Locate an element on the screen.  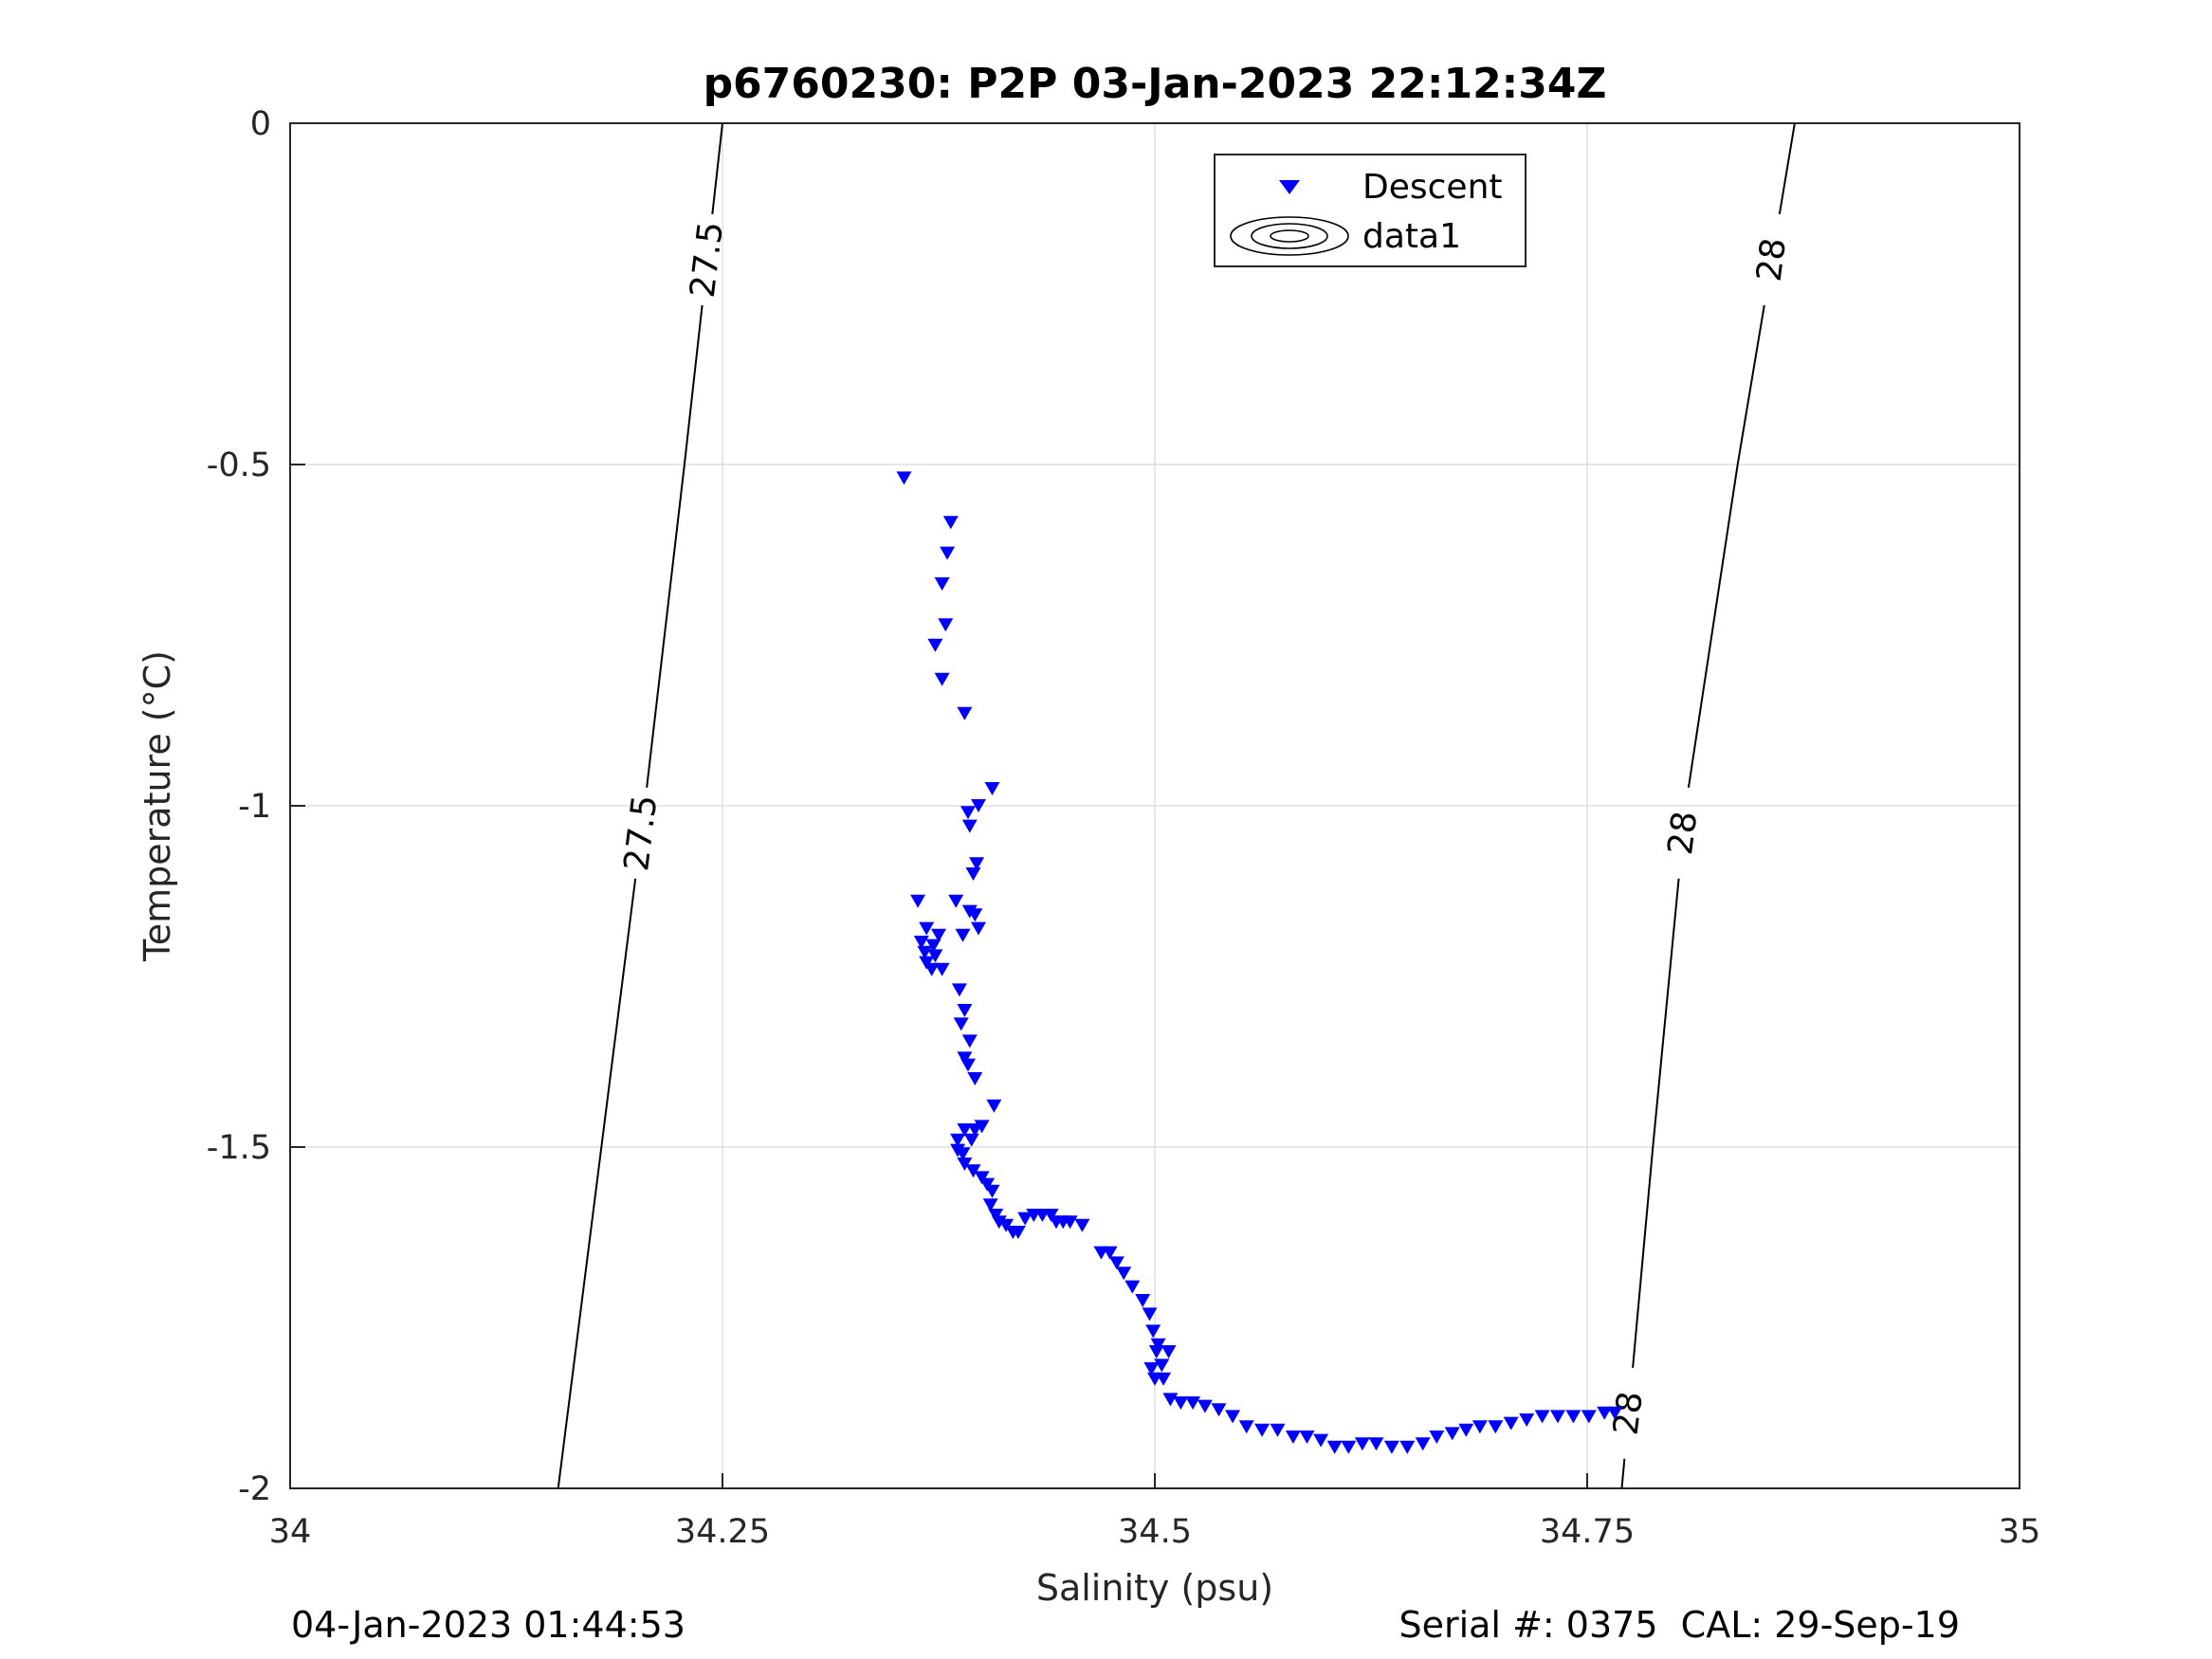
legend-entry-descent: Descent is located at coordinates (1432, 187).